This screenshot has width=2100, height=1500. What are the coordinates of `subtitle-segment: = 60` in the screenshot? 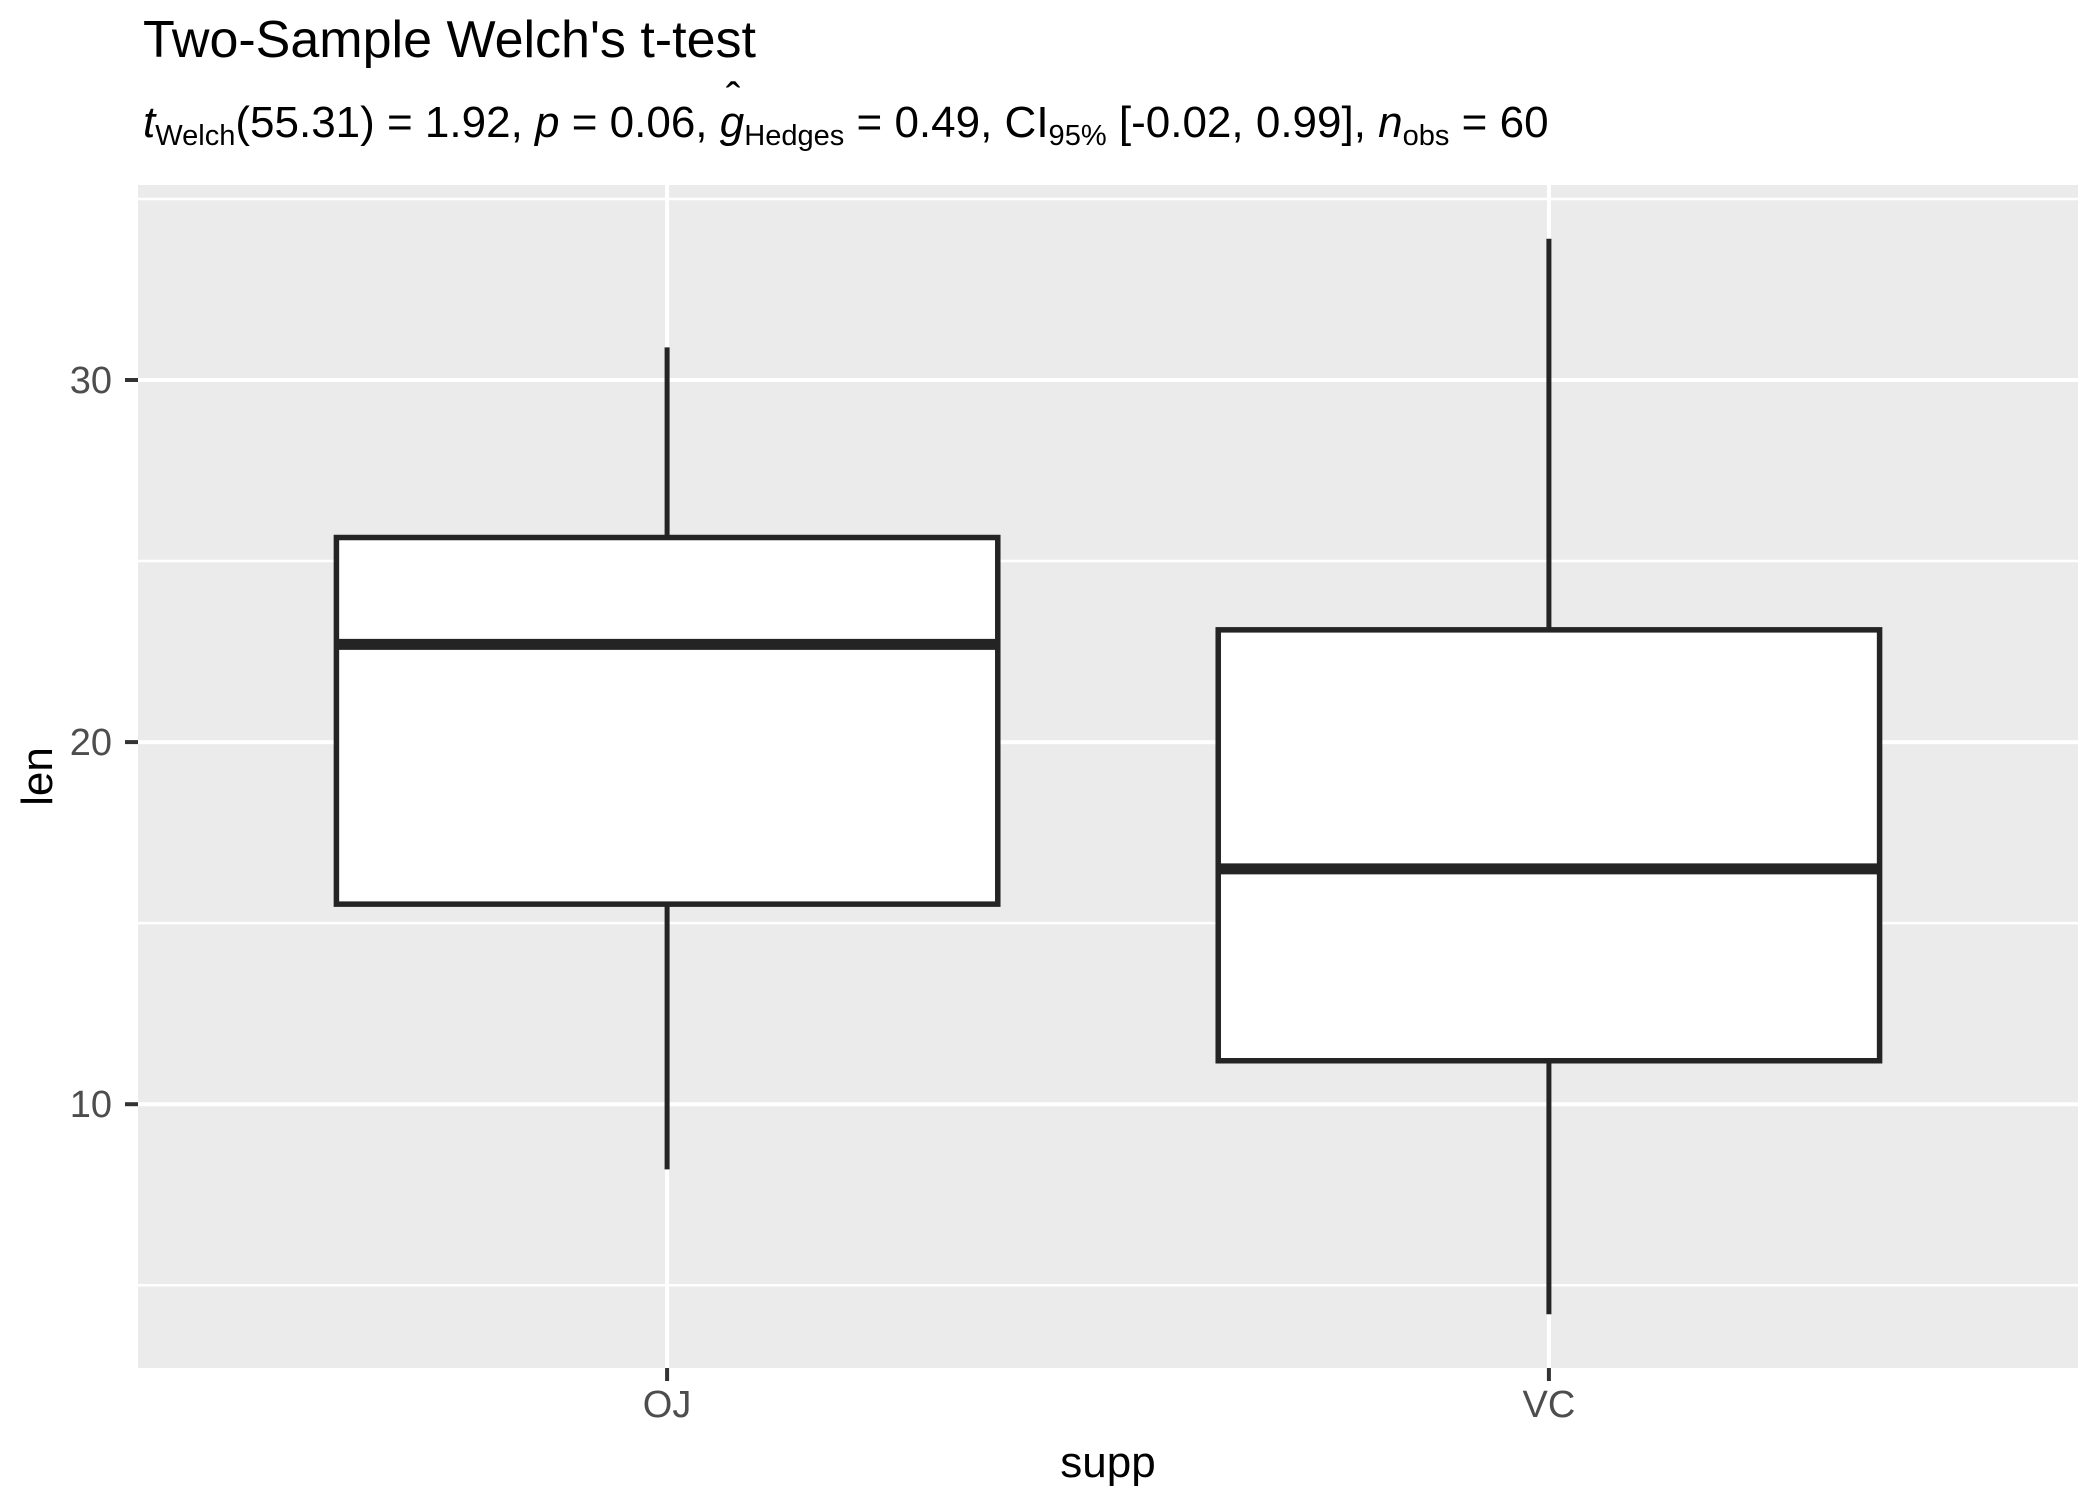 It's located at (1499, 122).